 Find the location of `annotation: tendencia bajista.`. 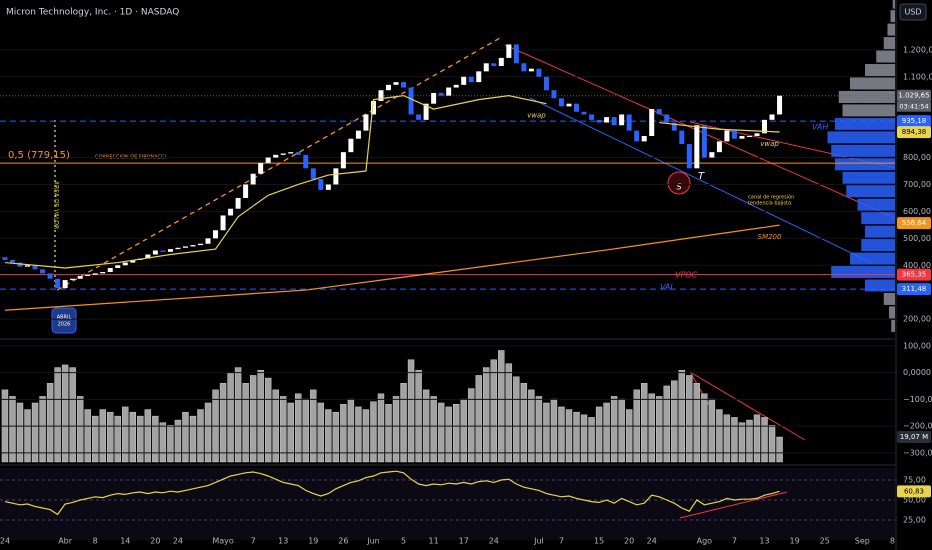

annotation: tendencia bajista. is located at coordinates (770, 204).